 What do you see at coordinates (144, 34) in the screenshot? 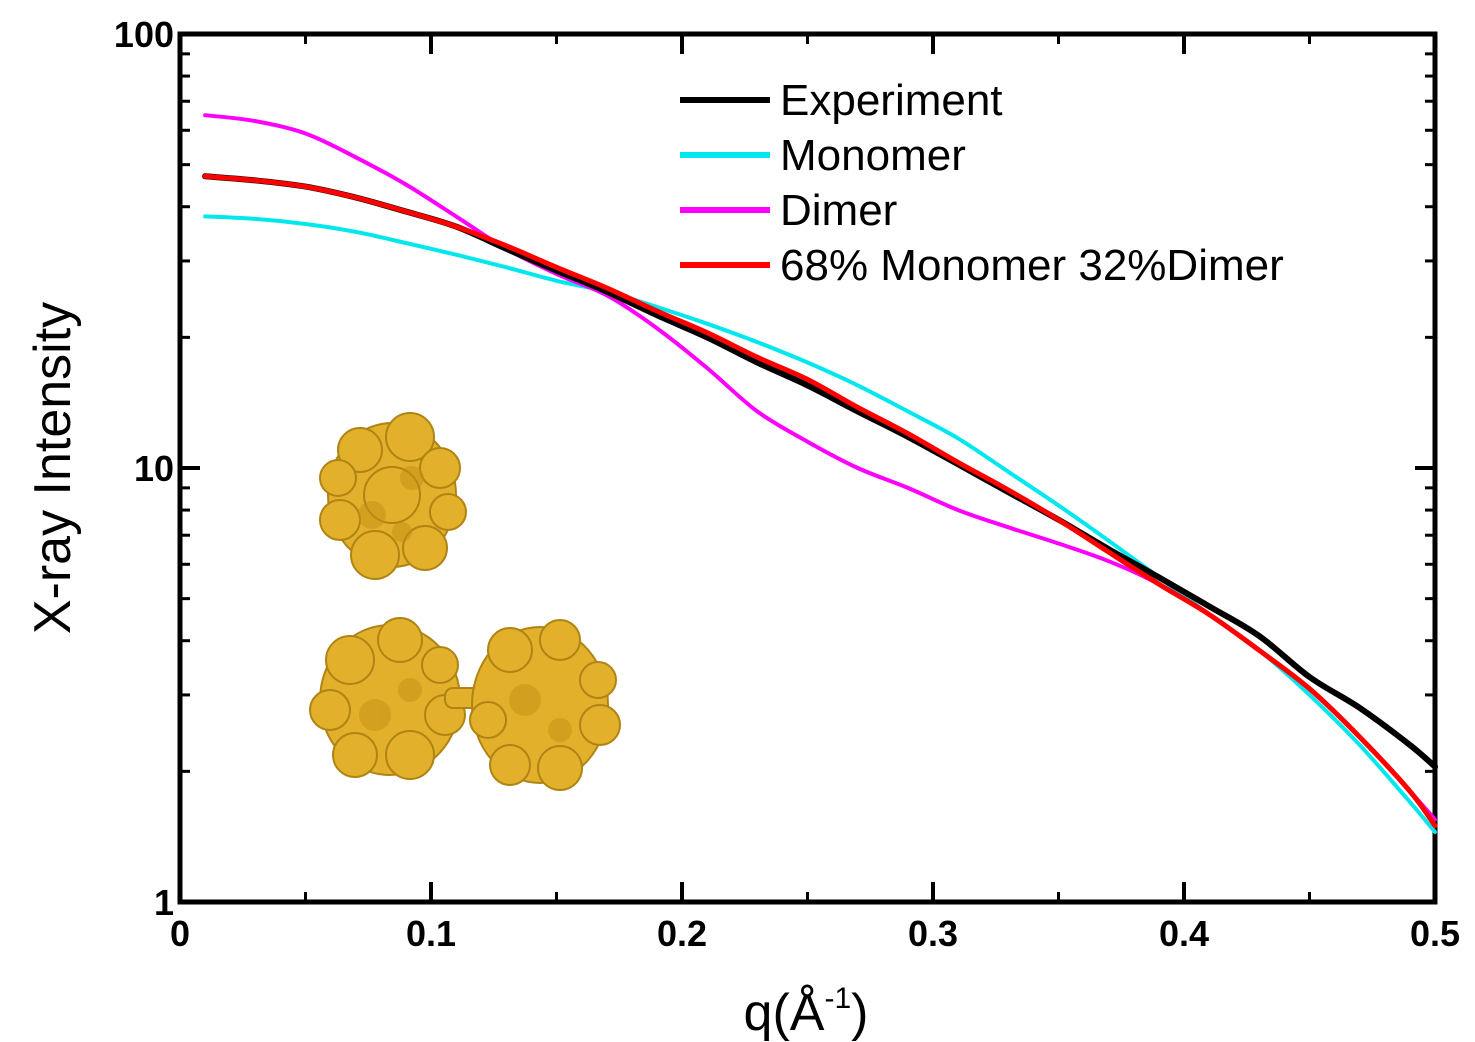
I see `y-tick-label: 100` at bounding box center [144, 34].